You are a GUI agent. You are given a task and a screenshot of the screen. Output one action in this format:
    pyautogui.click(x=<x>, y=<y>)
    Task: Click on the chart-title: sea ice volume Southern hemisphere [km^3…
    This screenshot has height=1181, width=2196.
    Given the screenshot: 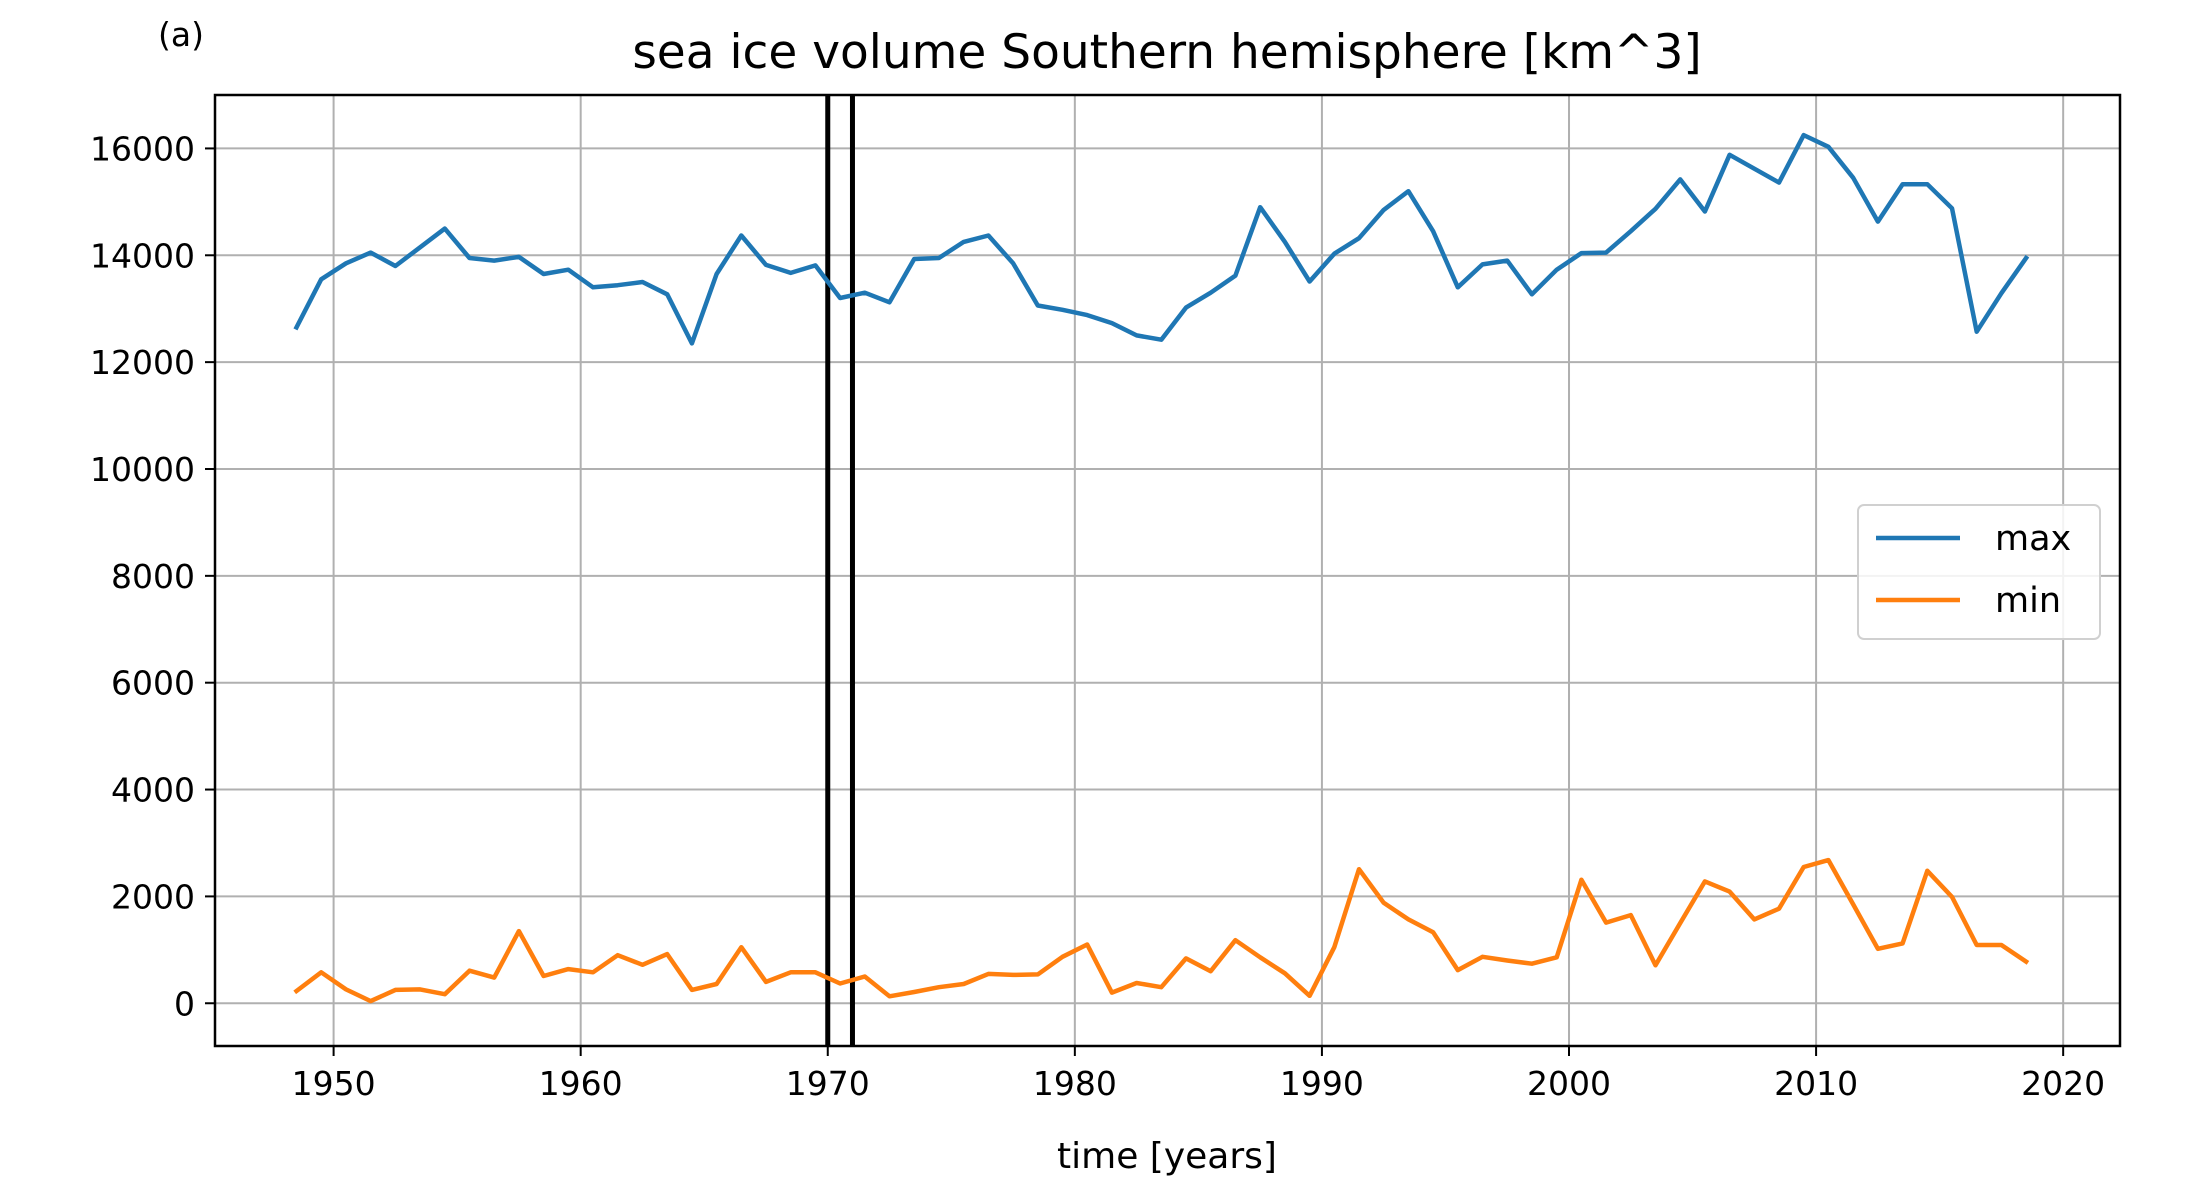 What is the action you would take?
    pyautogui.click(x=1166, y=52)
    